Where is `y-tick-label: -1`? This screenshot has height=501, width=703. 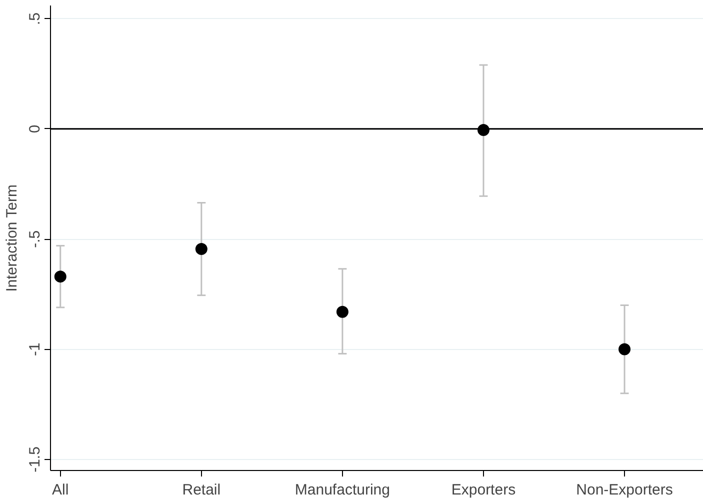
y-tick-label: -1 is located at coordinates (35, 349).